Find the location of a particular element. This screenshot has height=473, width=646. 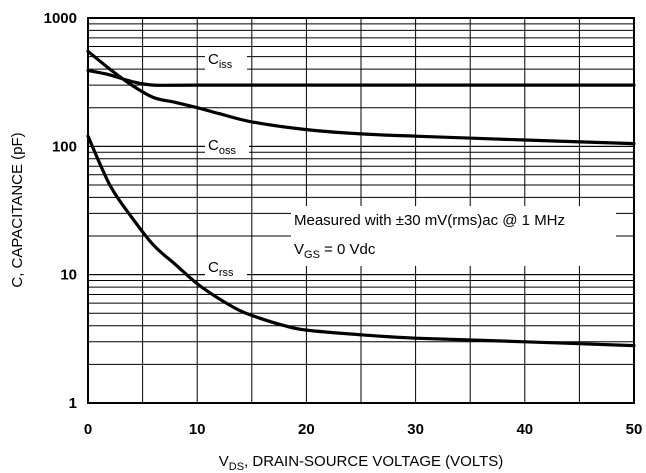

y-tick-label: 1 is located at coordinates (73, 403).